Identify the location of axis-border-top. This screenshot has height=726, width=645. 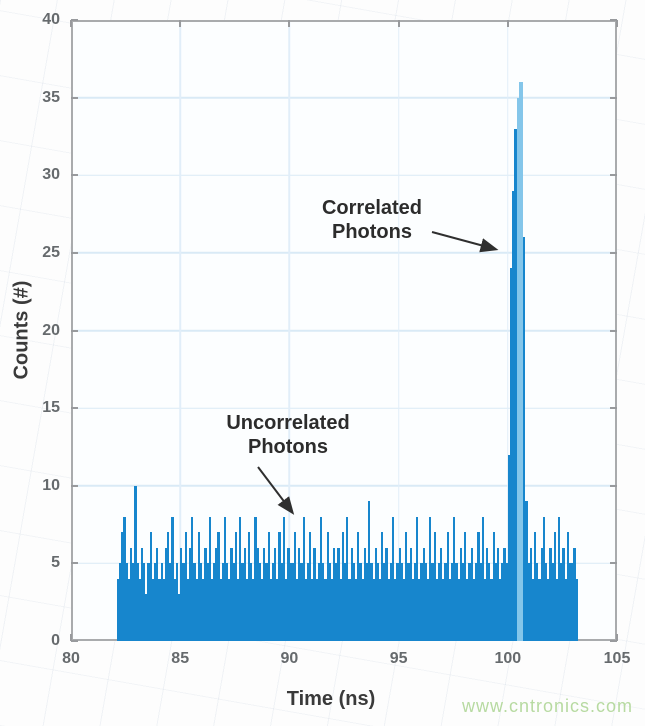
(344, 21).